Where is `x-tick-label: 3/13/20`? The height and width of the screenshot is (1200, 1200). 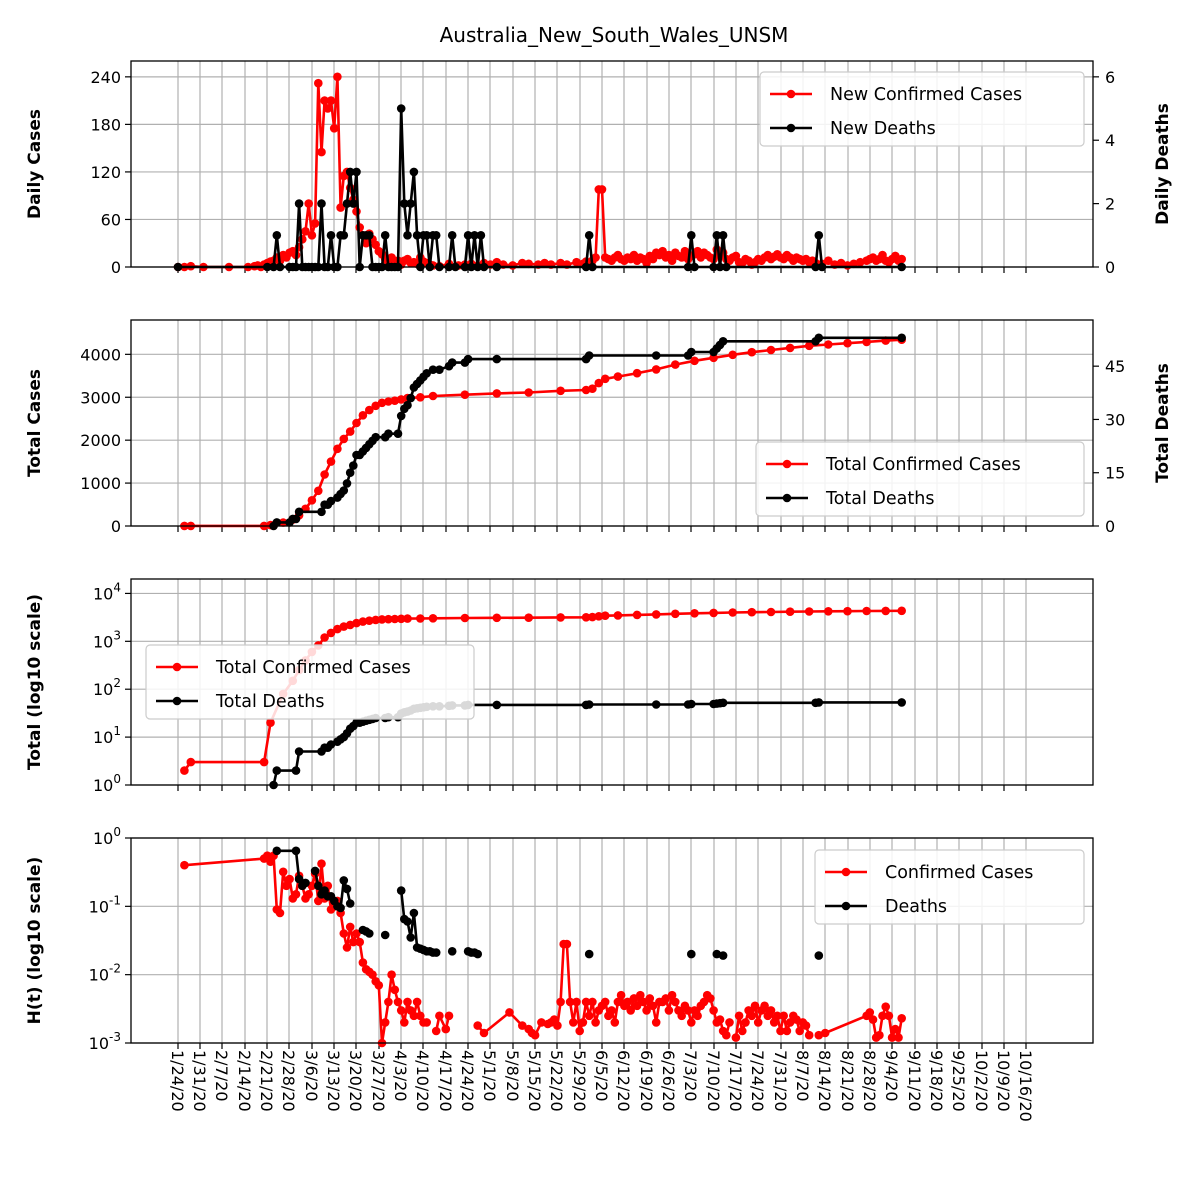 x-tick-label: 3/13/20 is located at coordinates (333, 1081).